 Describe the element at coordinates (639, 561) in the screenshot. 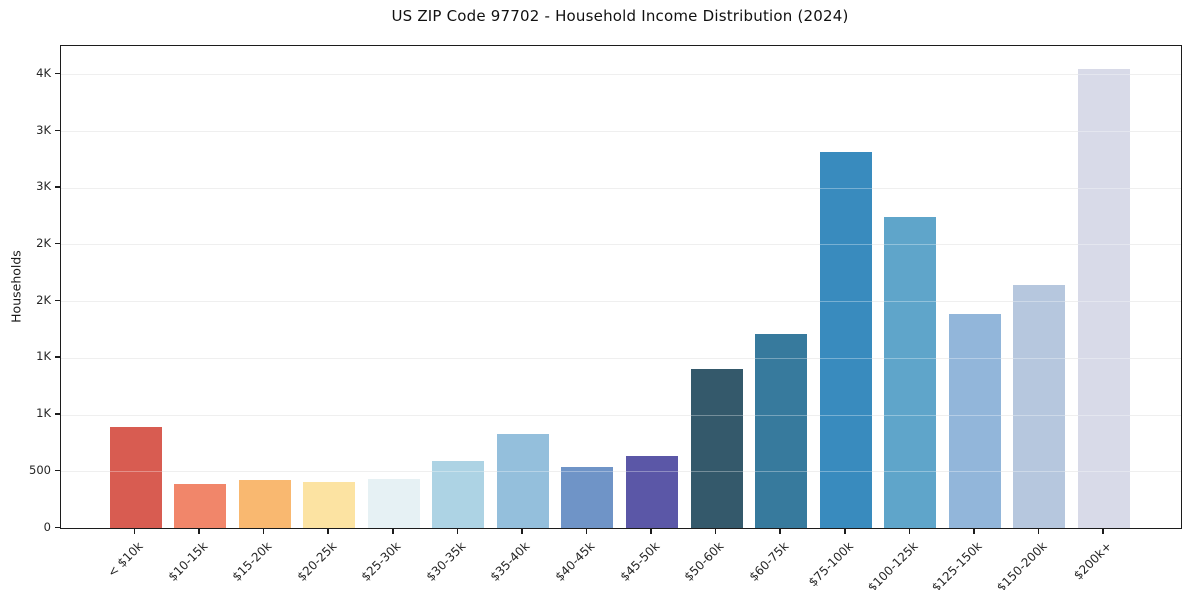

I see `x-tick-label: $45-50k` at that location.